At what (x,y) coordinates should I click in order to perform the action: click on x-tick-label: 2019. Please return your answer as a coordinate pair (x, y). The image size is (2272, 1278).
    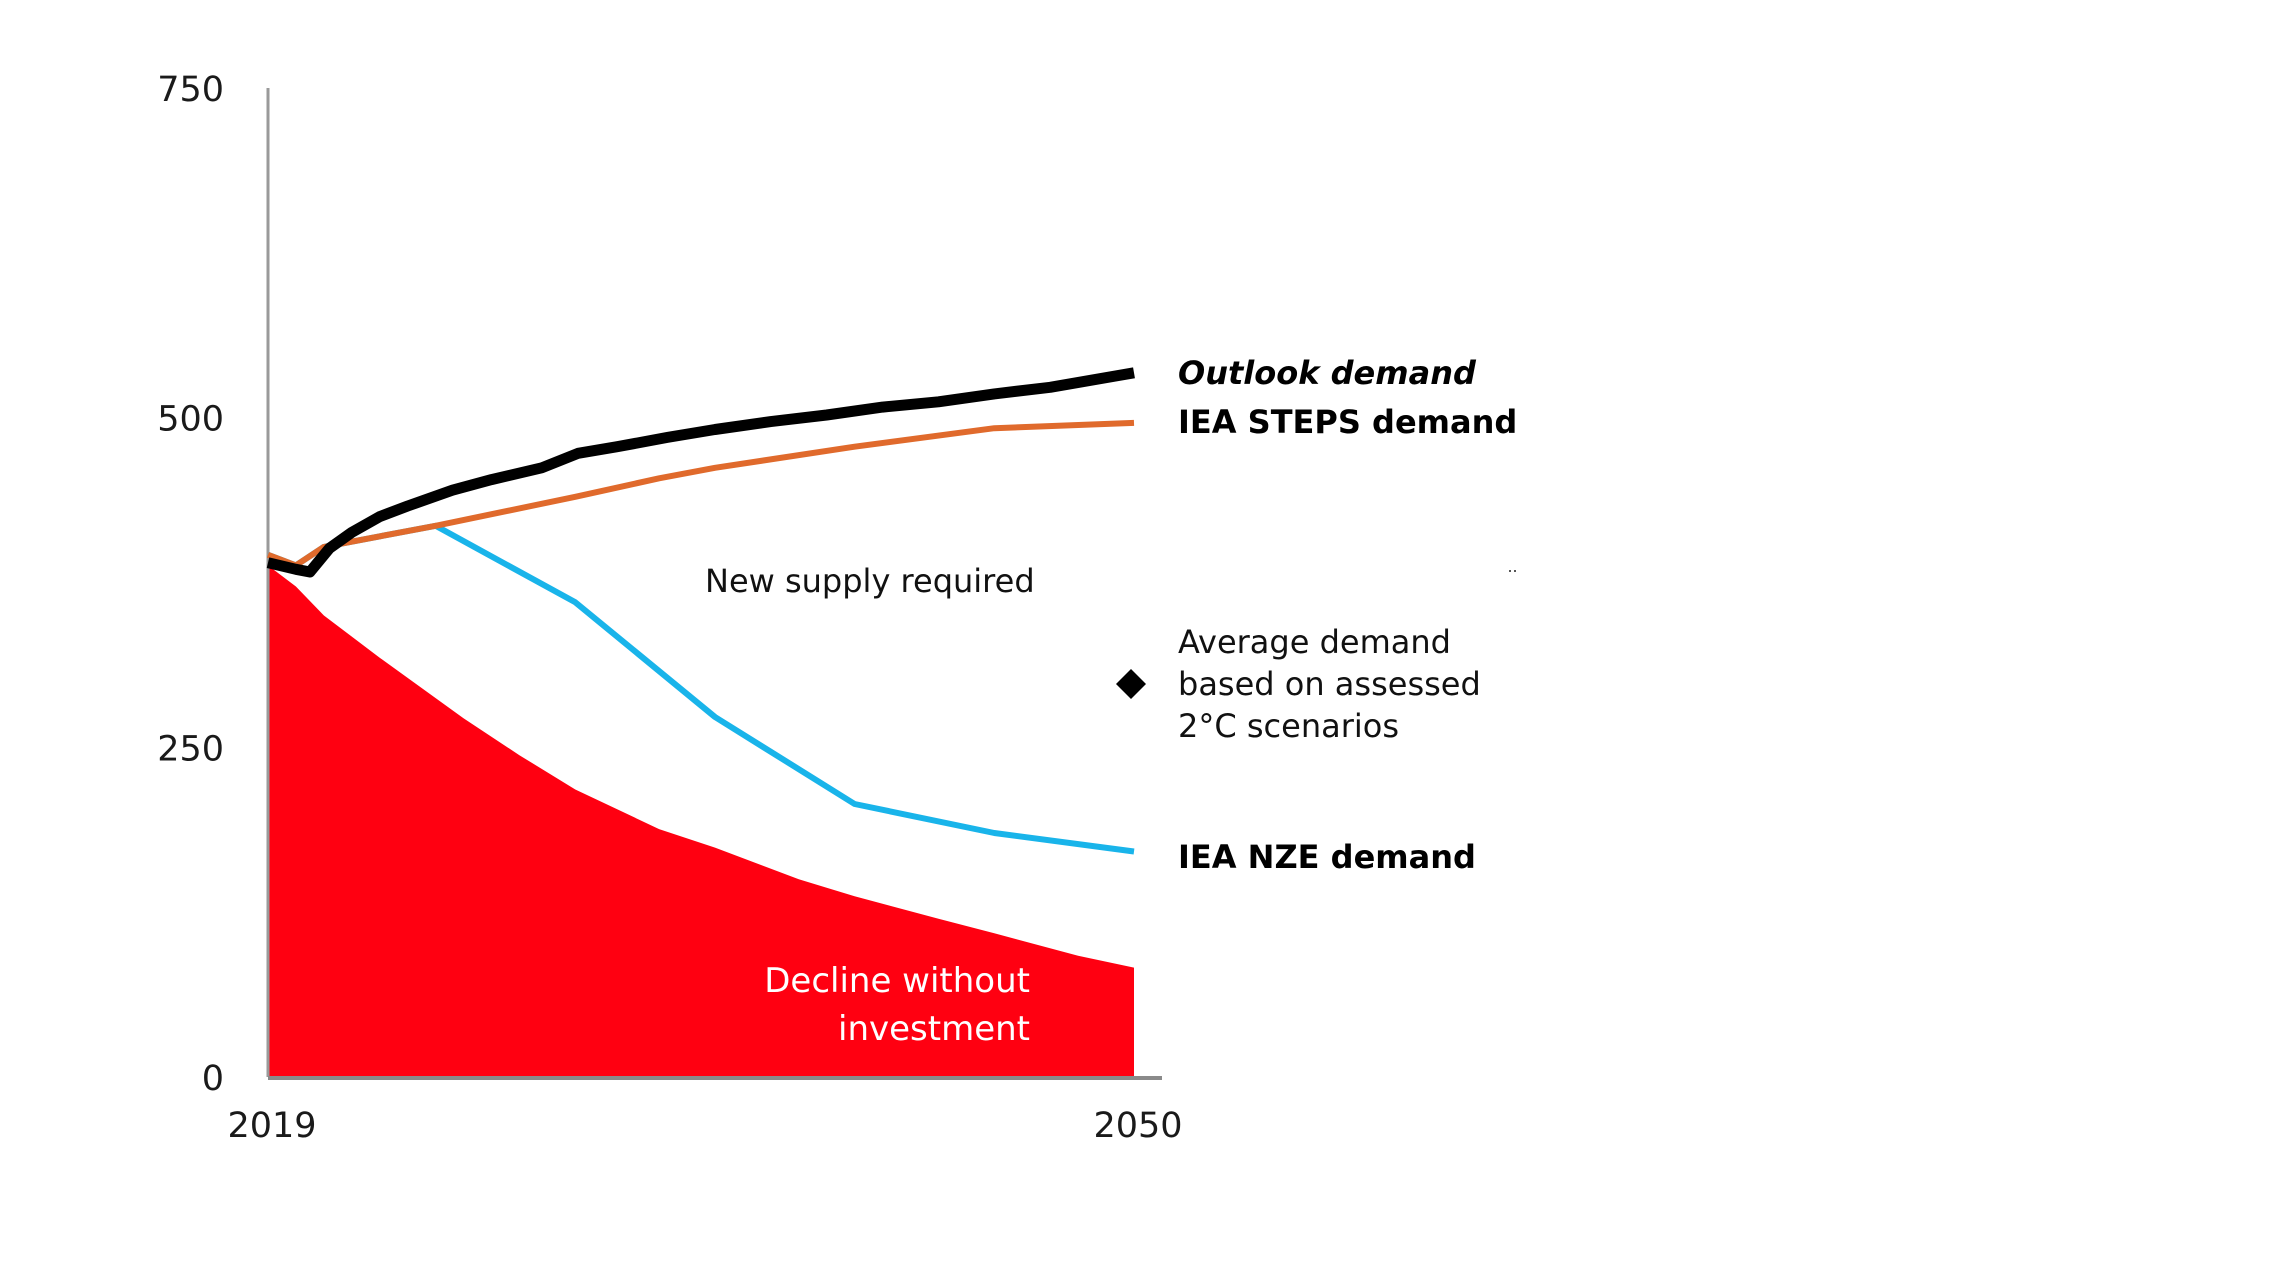
    Looking at the image, I should click on (271, 1126).